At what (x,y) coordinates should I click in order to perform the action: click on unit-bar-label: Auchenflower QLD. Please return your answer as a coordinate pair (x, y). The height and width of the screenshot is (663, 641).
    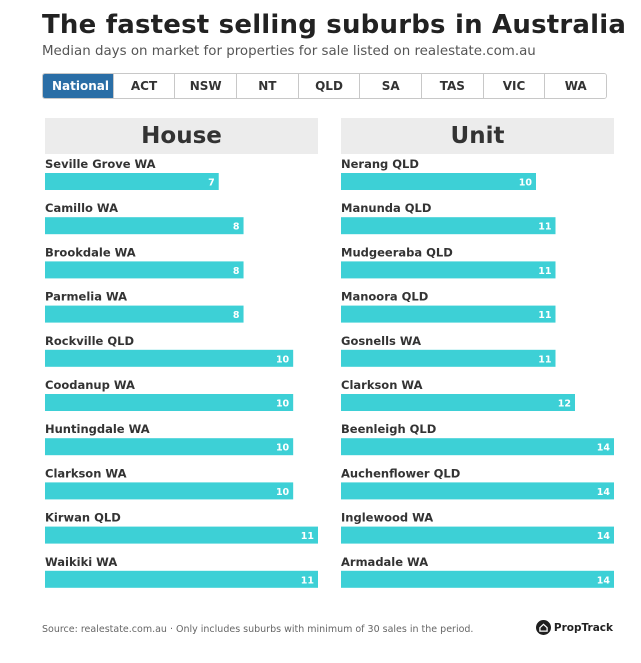
    Looking at the image, I should click on (400, 473).